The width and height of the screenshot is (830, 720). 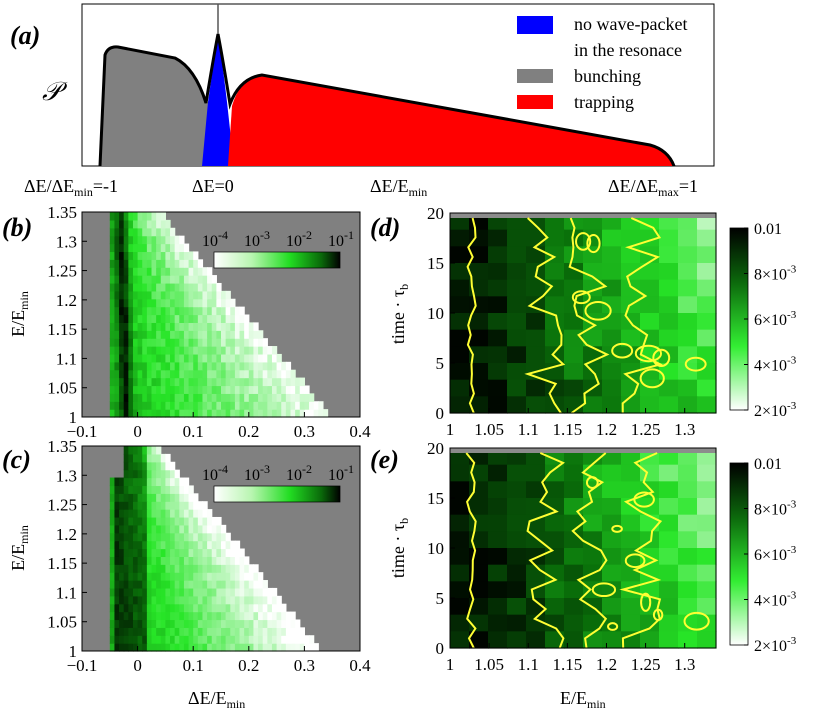 I want to click on colorbar-tick-label: 10-3, so click(x=257, y=473).